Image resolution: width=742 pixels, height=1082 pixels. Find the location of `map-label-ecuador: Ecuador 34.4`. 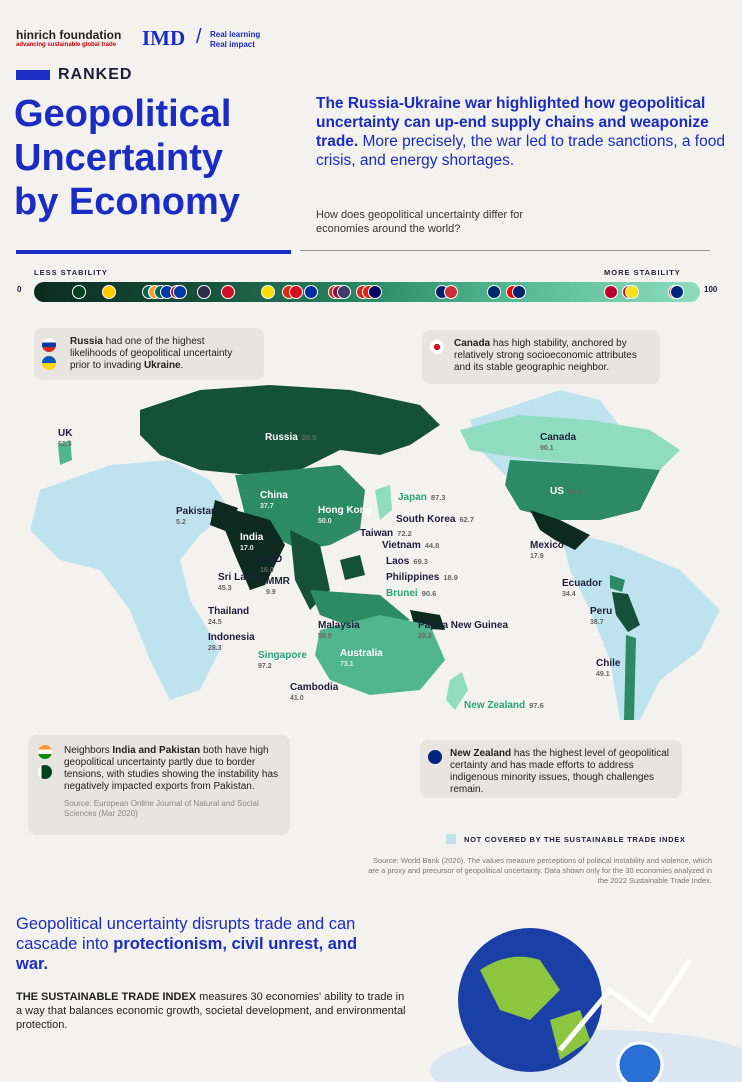

map-label-ecuador: Ecuador 34.4 is located at coordinates (582, 589).